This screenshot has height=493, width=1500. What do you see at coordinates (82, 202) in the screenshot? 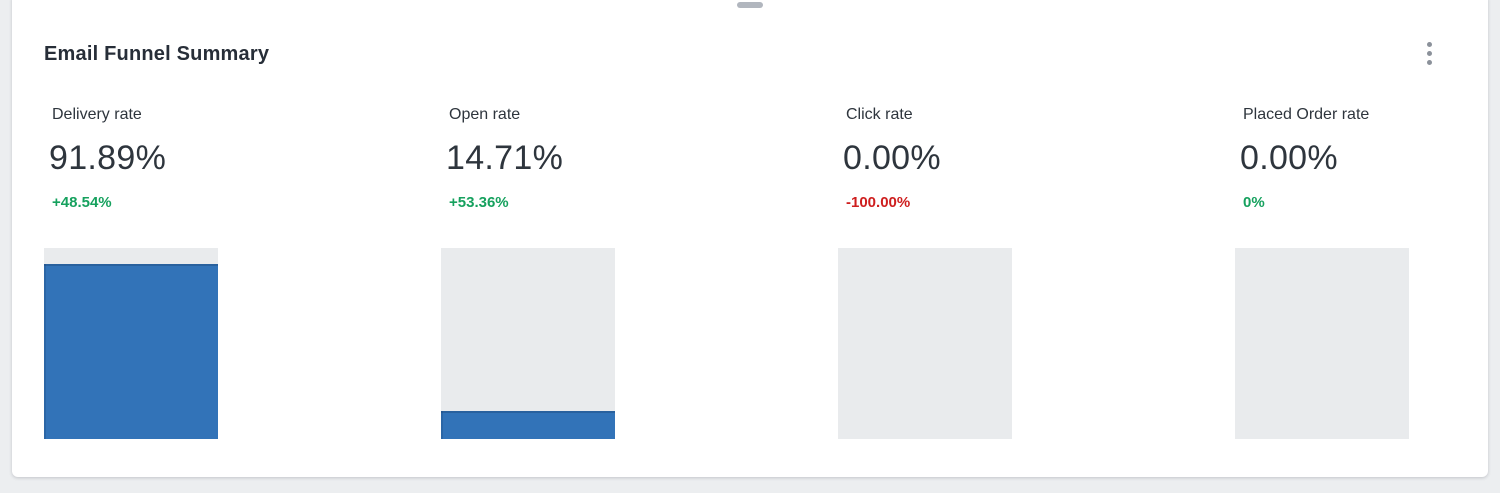
I see `metric-delta: +48.54%` at bounding box center [82, 202].